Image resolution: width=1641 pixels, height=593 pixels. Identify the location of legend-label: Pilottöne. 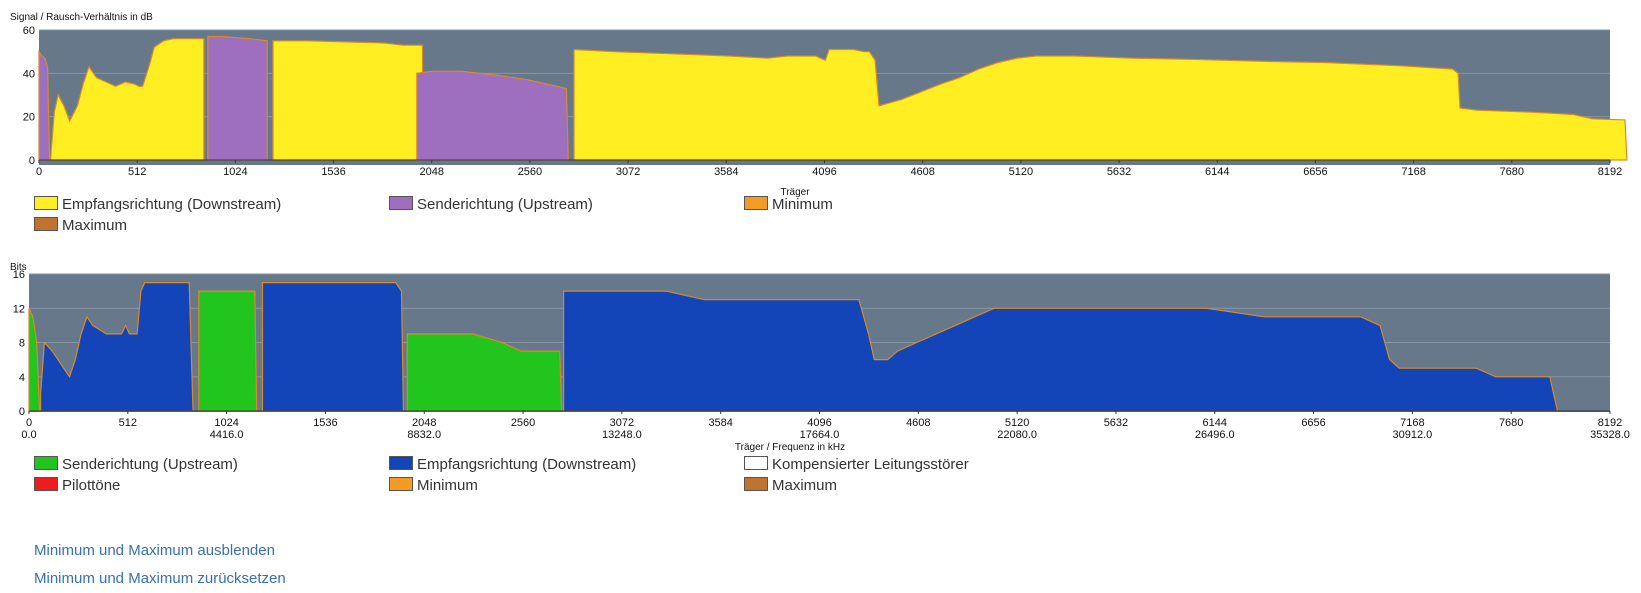
(91, 485).